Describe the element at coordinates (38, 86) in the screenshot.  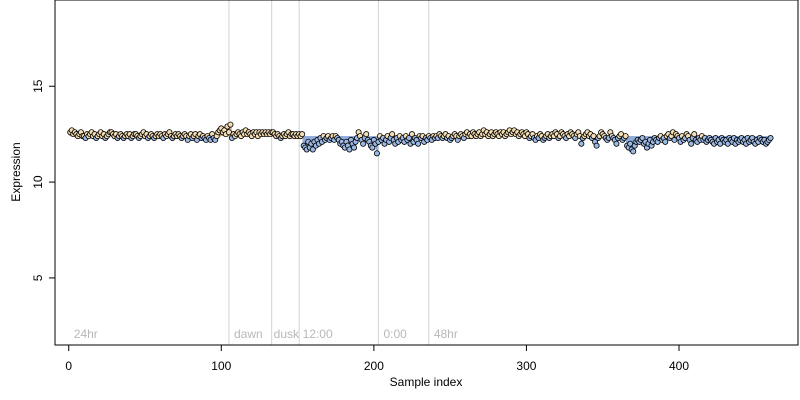
I see `y-tick-label: 15` at that location.